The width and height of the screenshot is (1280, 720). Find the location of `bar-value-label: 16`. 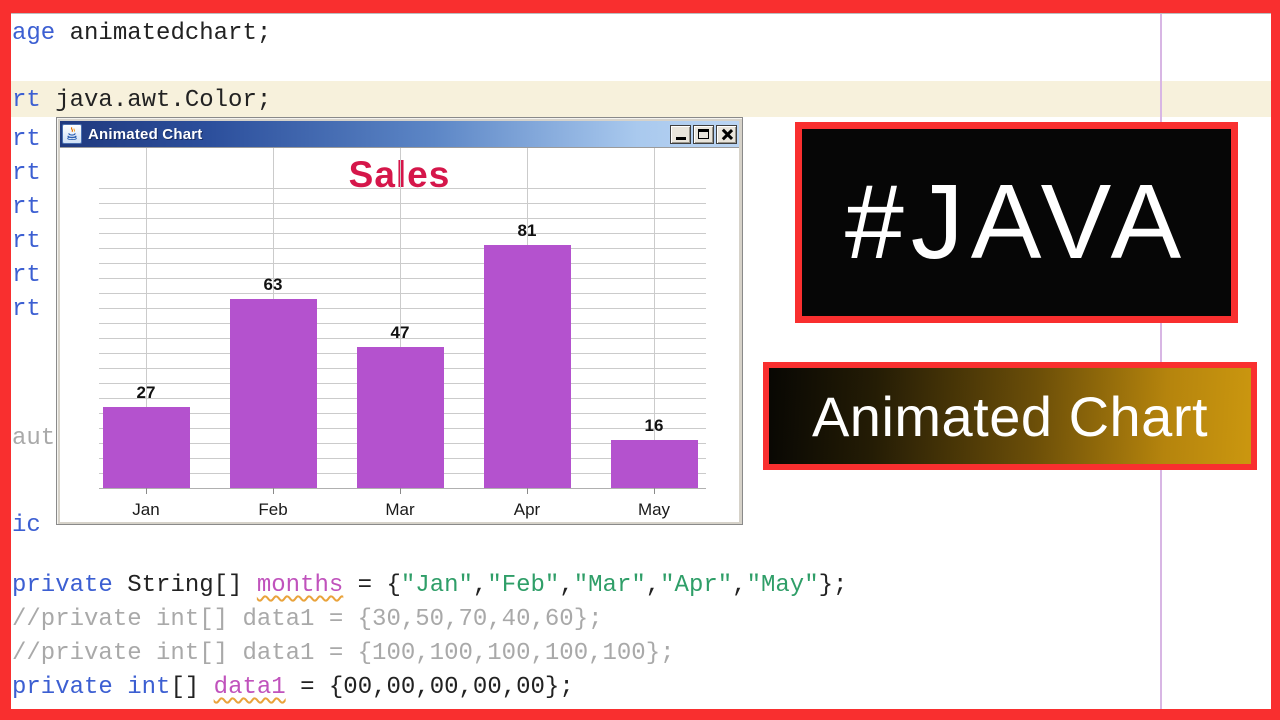

bar-value-label: 16 is located at coordinates (654, 425).